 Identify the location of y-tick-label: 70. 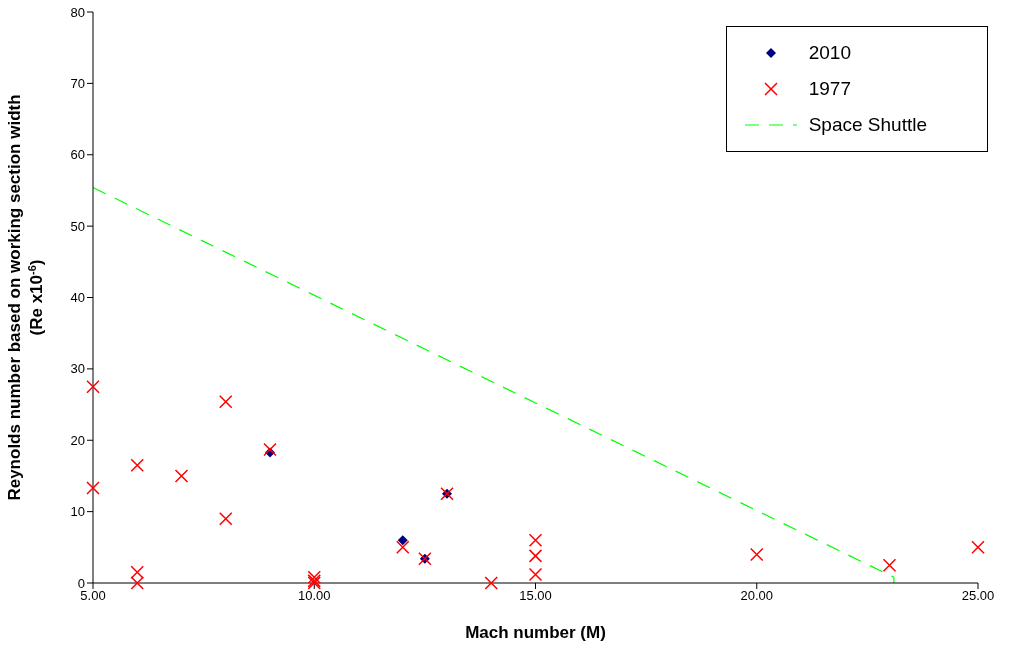
(77, 83).